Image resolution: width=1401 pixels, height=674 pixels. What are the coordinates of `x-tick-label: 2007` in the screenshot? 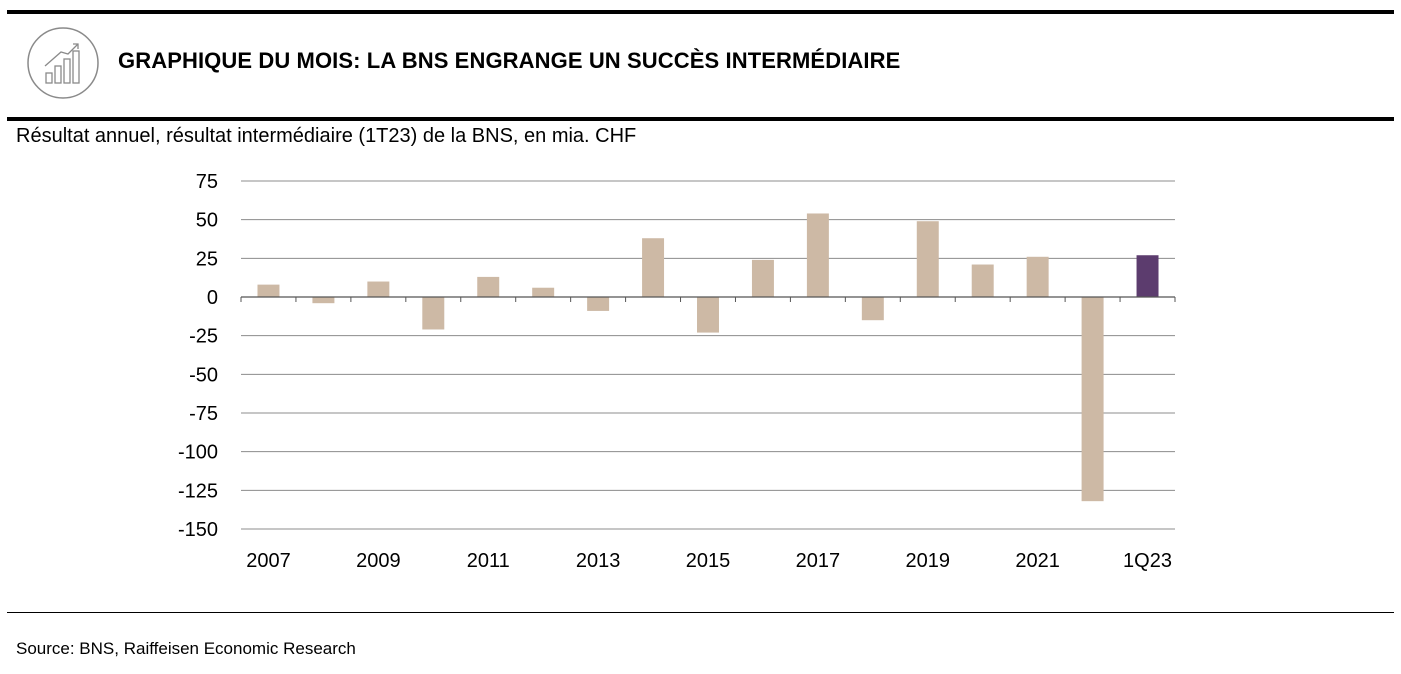 It's located at (268, 561).